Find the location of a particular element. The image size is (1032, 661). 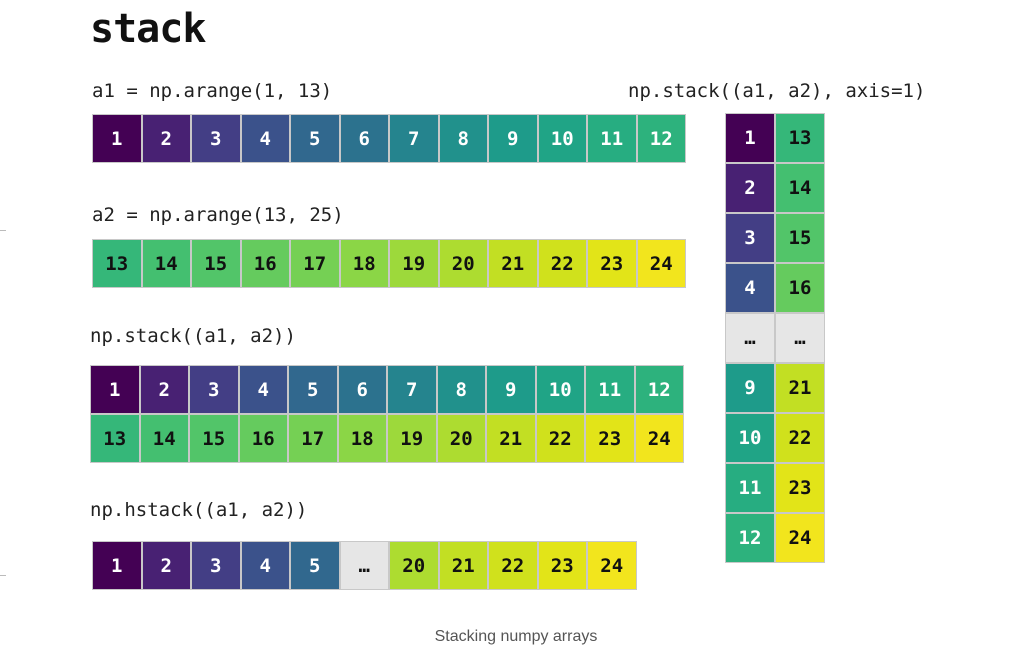

a1-cell: 3 is located at coordinates (216, 138).